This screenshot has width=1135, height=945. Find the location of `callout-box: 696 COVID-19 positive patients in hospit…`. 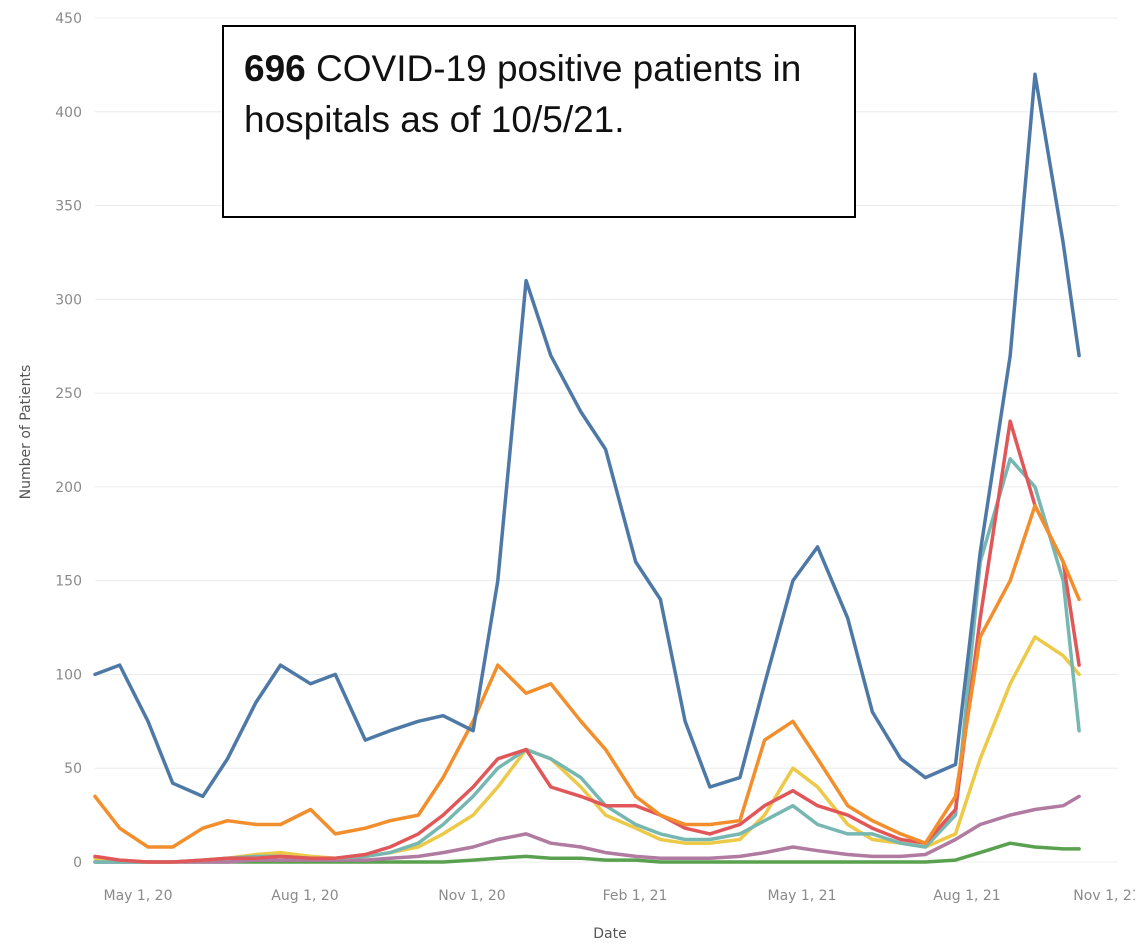

callout-box: 696 COVID-19 positive patients in hospit… is located at coordinates (539, 121).